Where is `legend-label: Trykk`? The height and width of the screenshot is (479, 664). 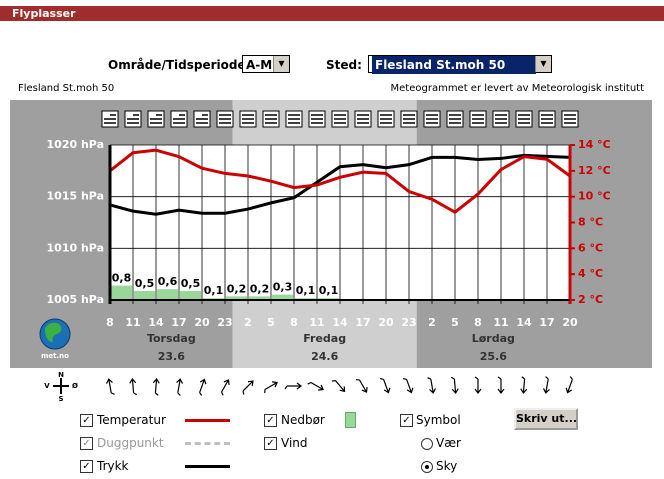
legend-label: Trykk is located at coordinates (113, 466).